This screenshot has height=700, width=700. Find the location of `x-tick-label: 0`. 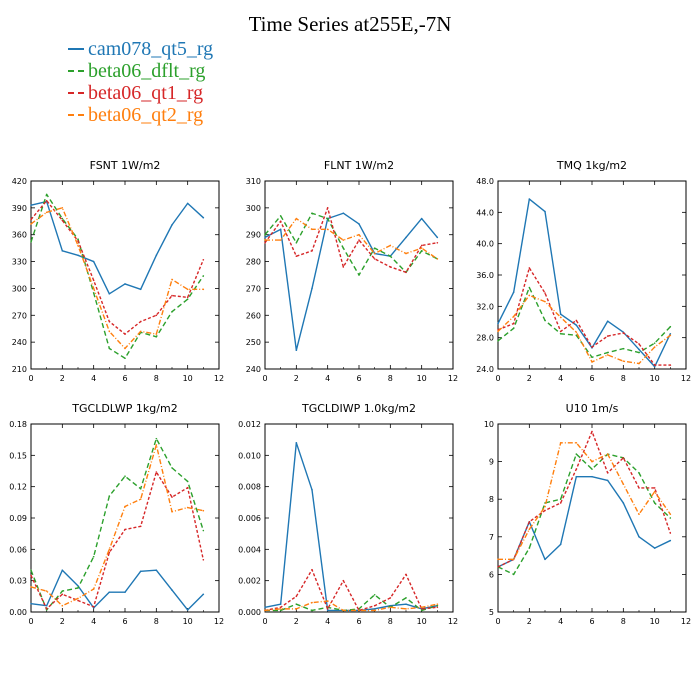

x-tick-label: 0 is located at coordinates (30, 378).